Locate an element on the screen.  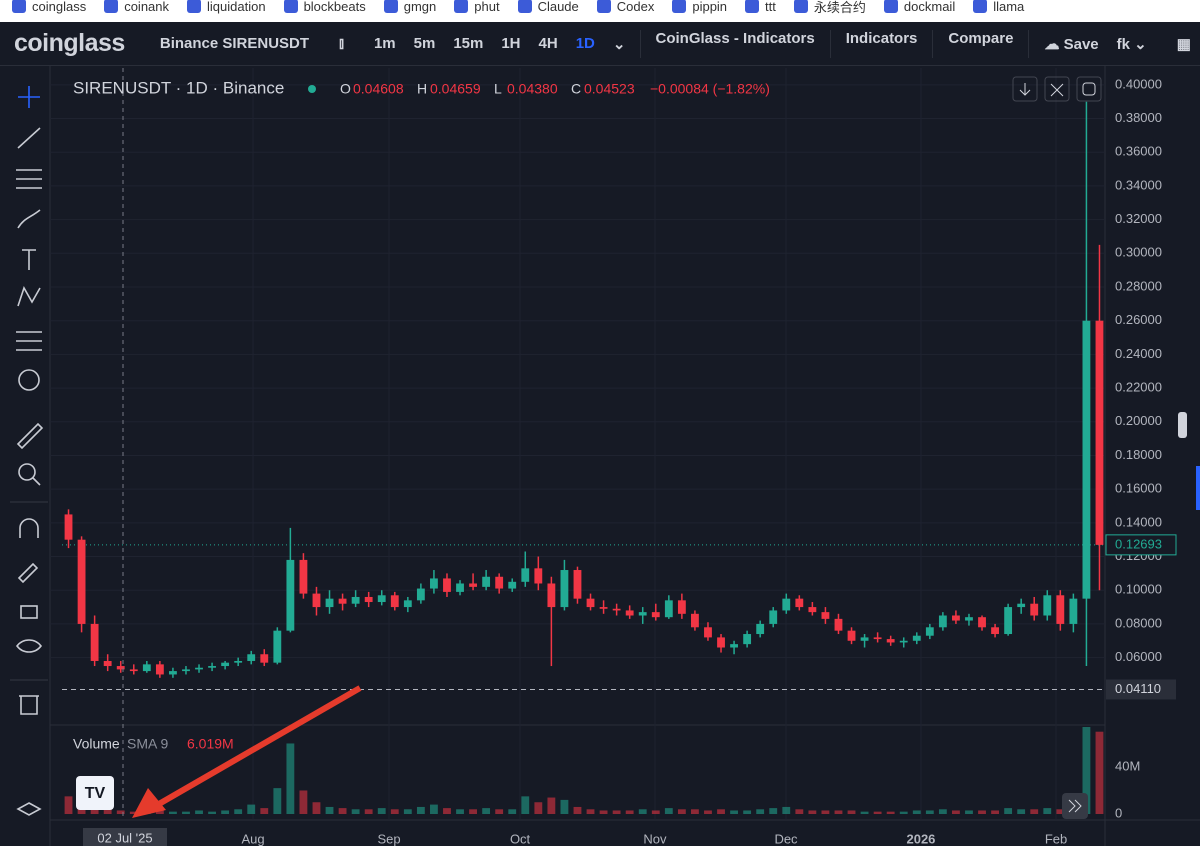
menu-item: CoinGlass - Indicators is located at coordinates (735, 38).